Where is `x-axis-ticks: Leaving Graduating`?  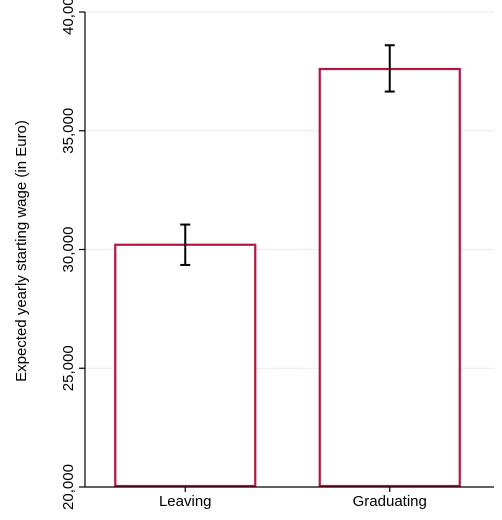
x-axis-ticks: Leaving Graduating is located at coordinates (293, 498).